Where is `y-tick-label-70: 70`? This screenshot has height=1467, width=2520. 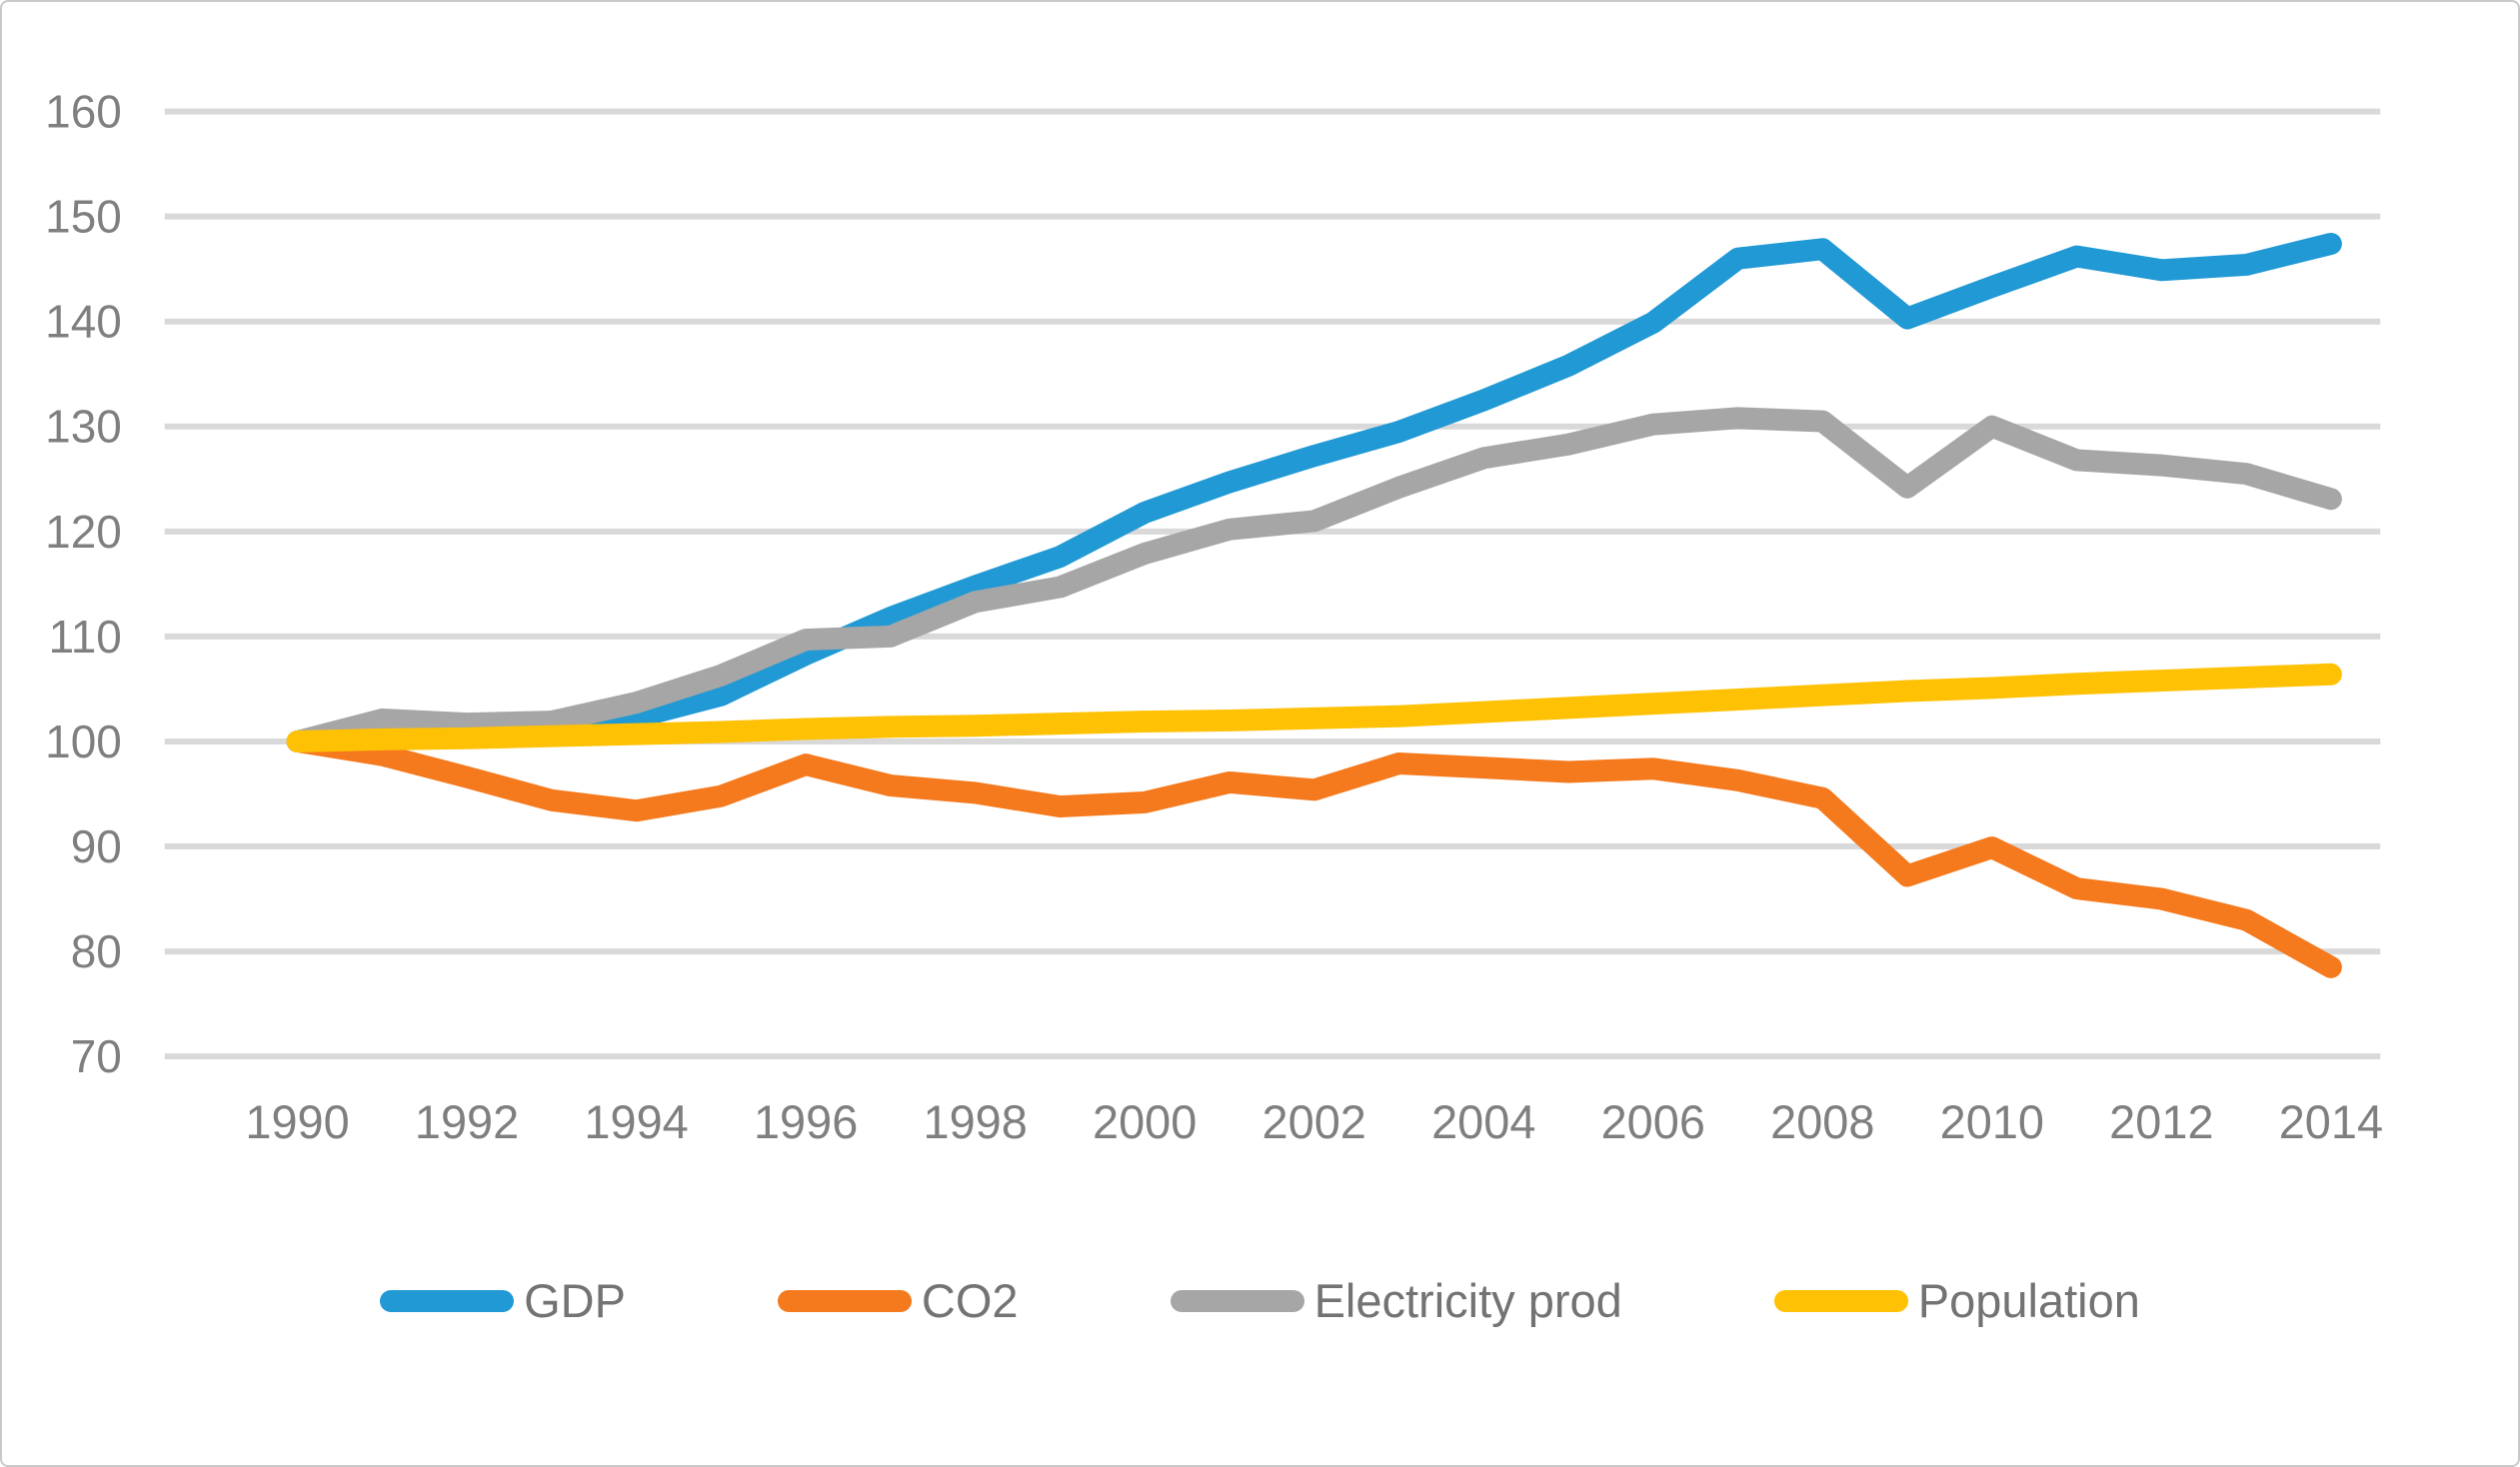
y-tick-label-70: 70 is located at coordinates (96, 1056).